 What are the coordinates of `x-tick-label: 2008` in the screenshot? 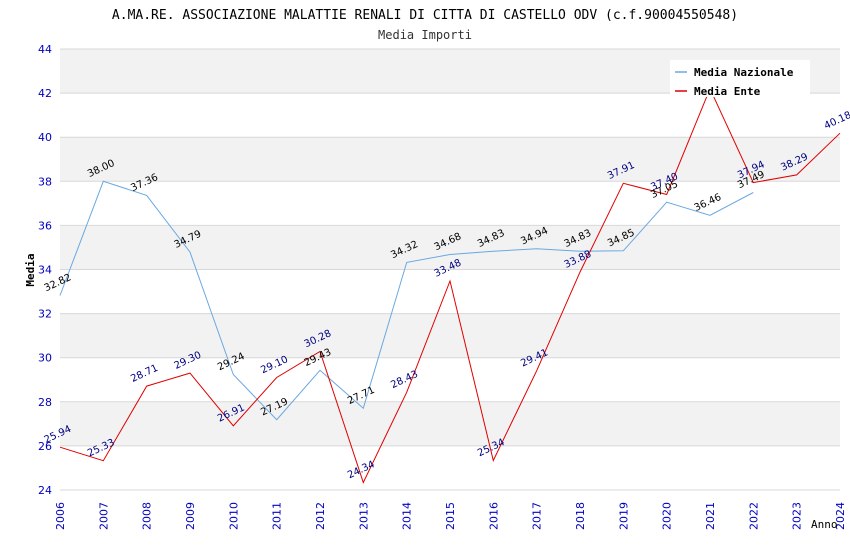 It's located at (147, 516).